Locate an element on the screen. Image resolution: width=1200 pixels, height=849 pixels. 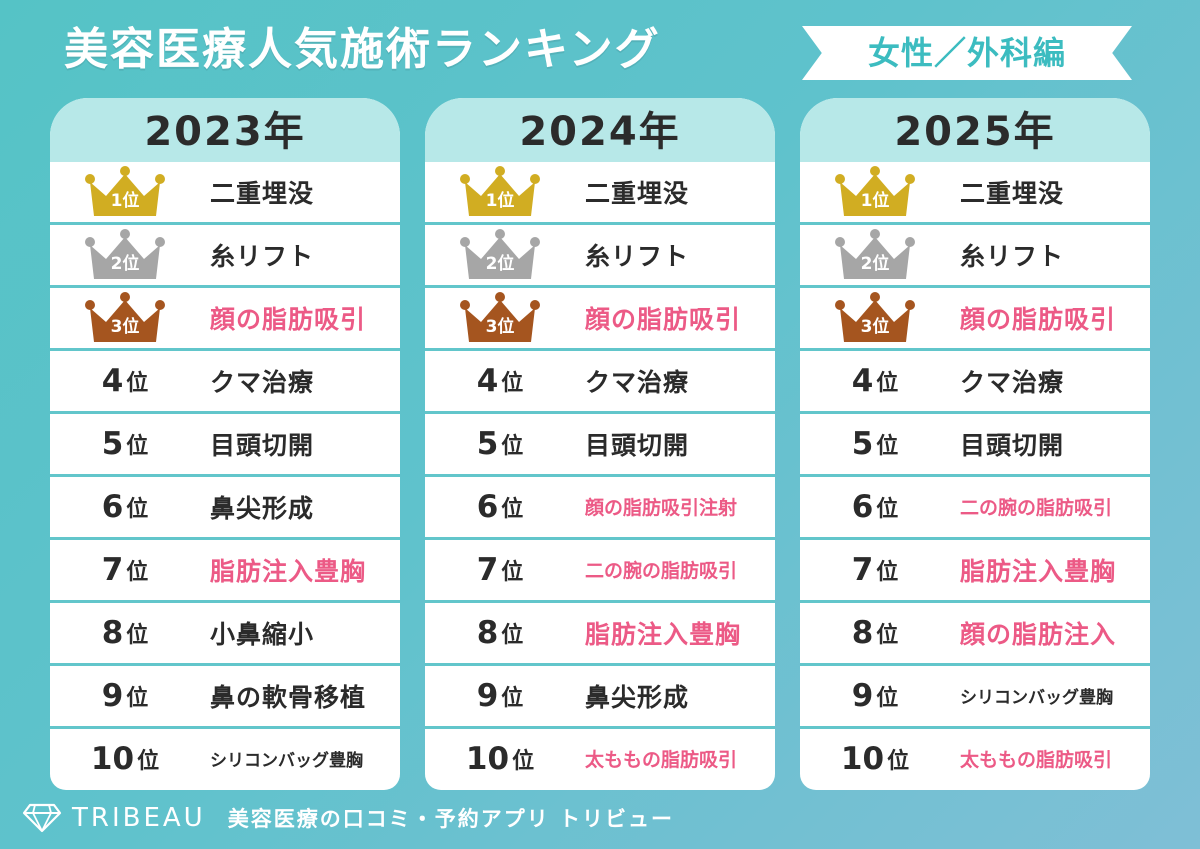
rank-number: 9 is located at coordinates (112, 695).